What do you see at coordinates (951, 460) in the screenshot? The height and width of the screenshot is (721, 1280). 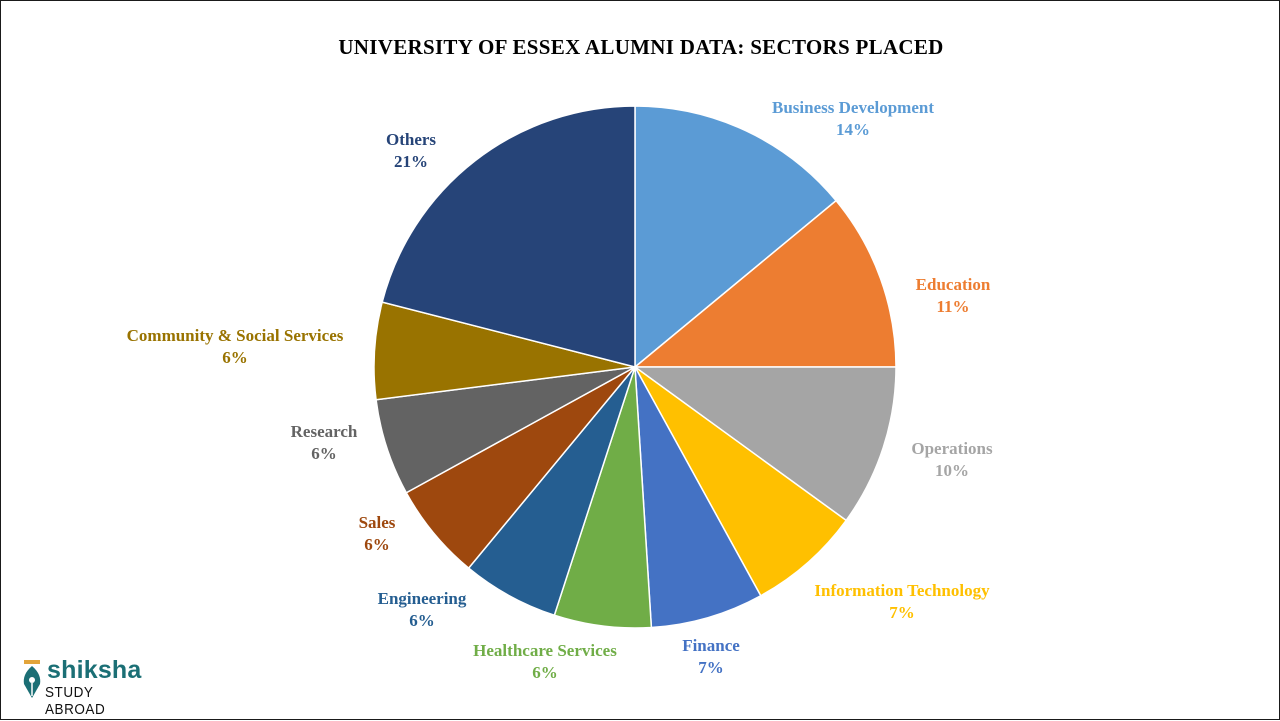 I see `slice-label-operations: Operations 10%` at bounding box center [951, 460].